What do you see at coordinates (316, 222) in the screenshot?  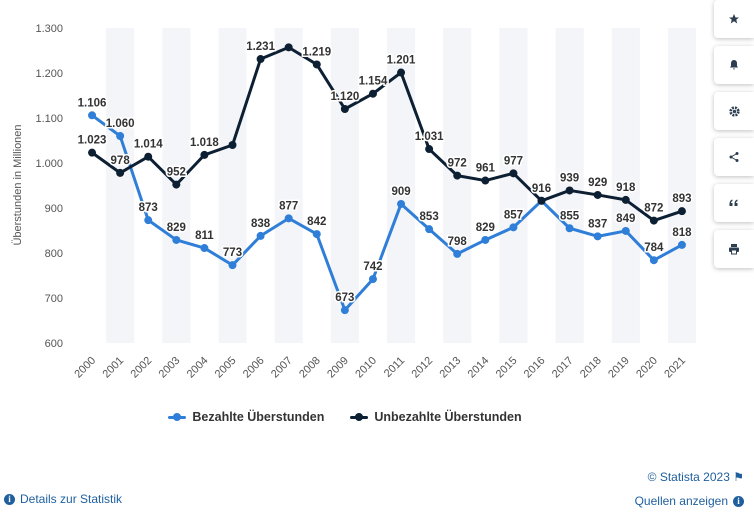 I see `data-label-paid: 842` at bounding box center [316, 222].